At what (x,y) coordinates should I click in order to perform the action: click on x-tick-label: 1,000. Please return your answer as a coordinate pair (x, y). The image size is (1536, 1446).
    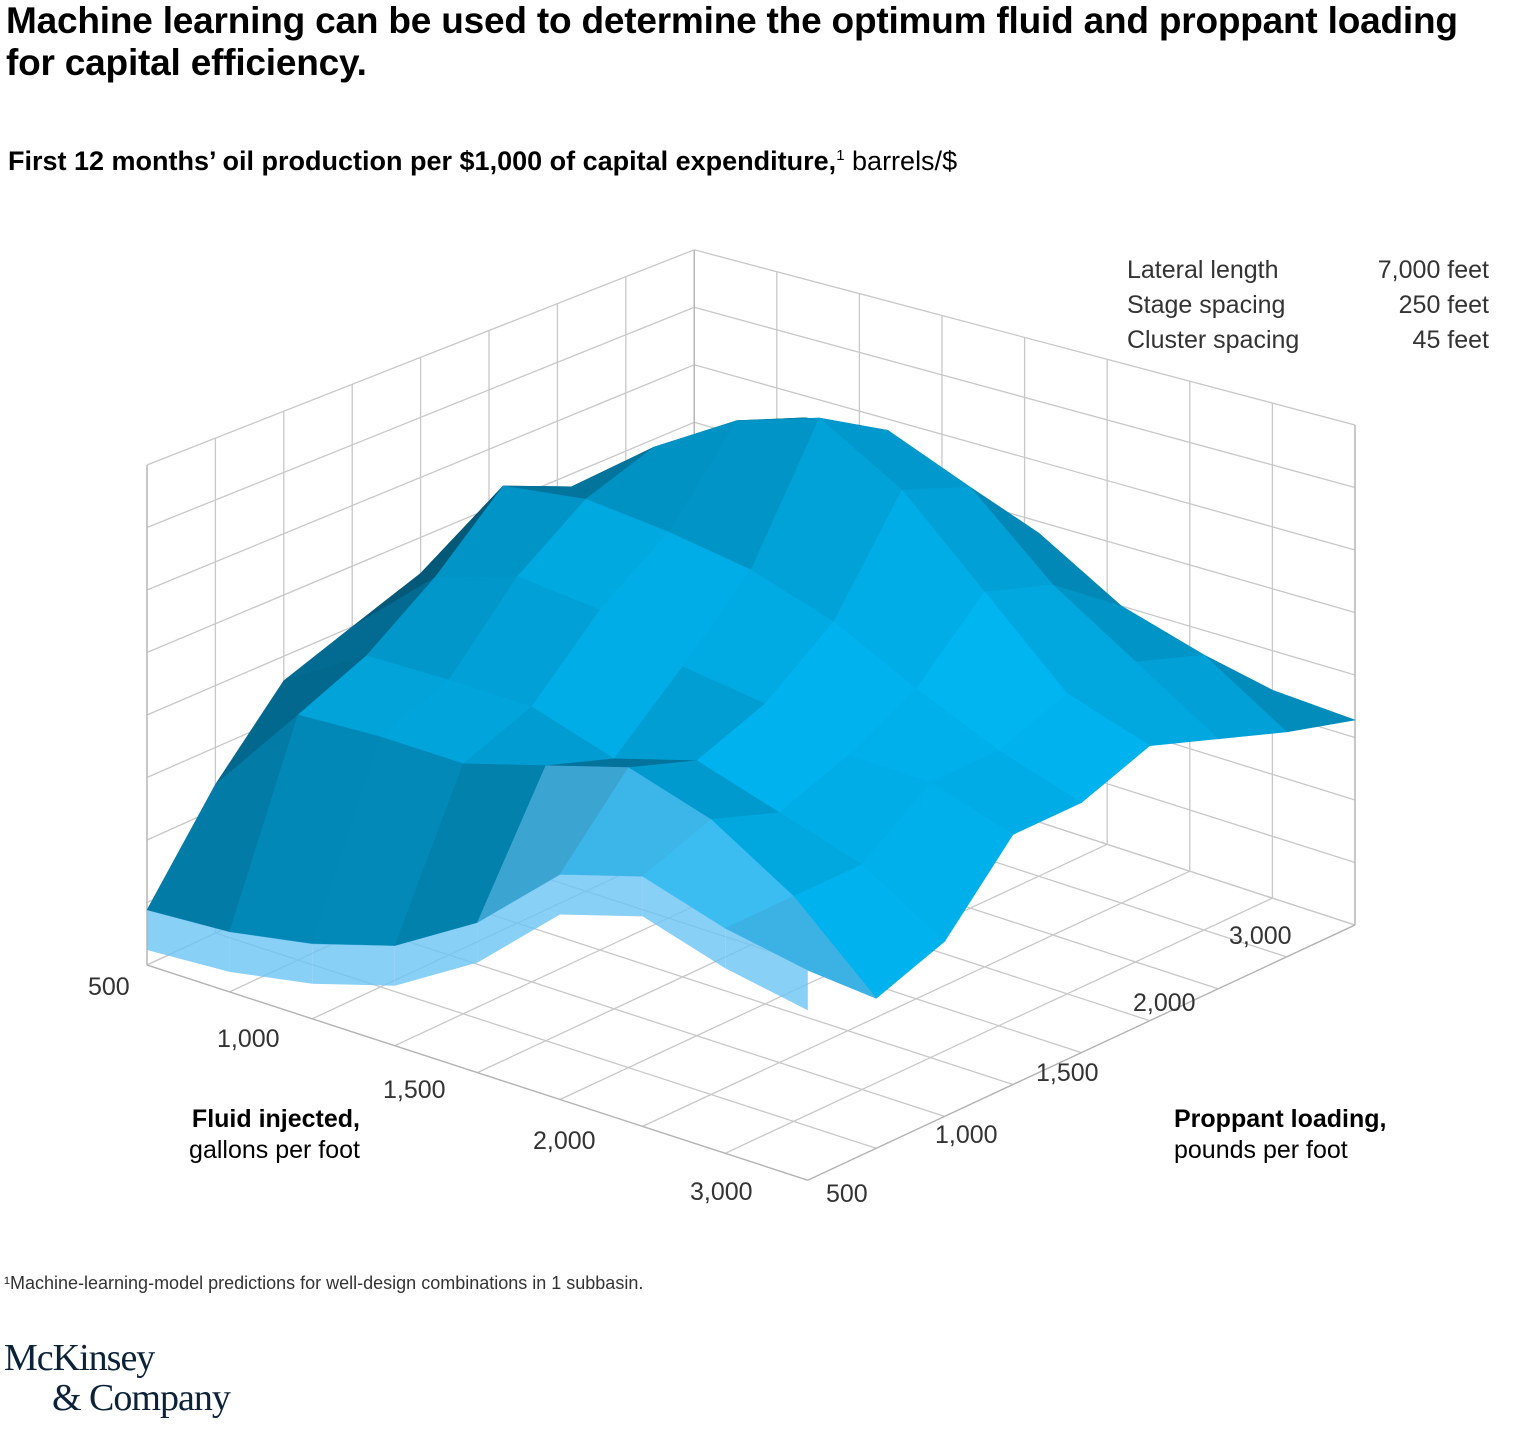
    Looking at the image, I should click on (248, 1039).